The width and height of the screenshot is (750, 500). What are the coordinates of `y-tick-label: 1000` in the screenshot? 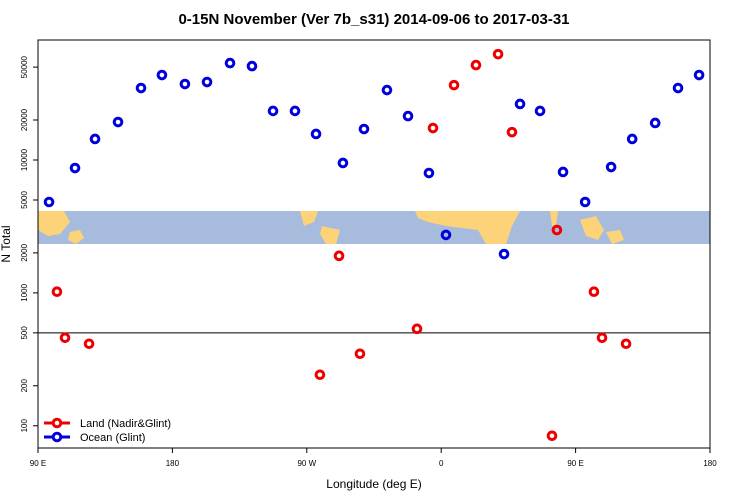 It's located at (24, 292).